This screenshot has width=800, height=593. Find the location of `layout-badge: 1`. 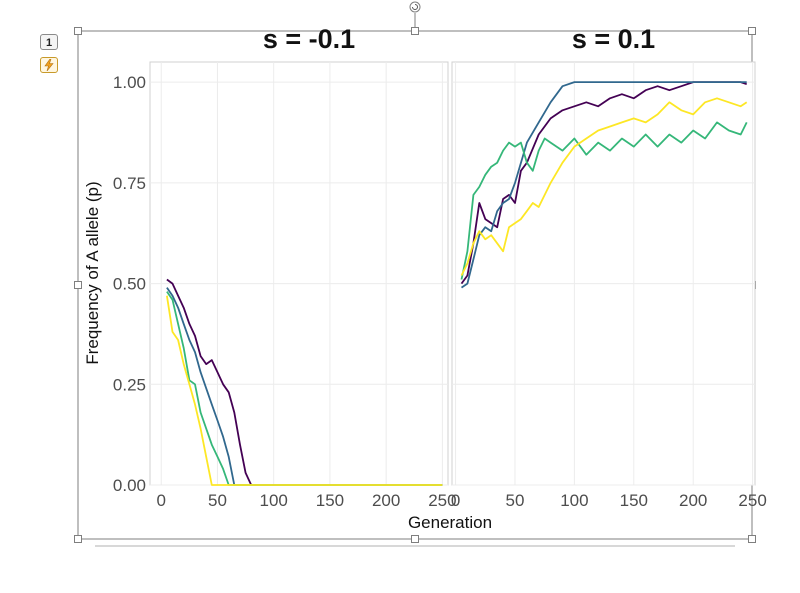

layout-badge: 1 is located at coordinates (49, 42).